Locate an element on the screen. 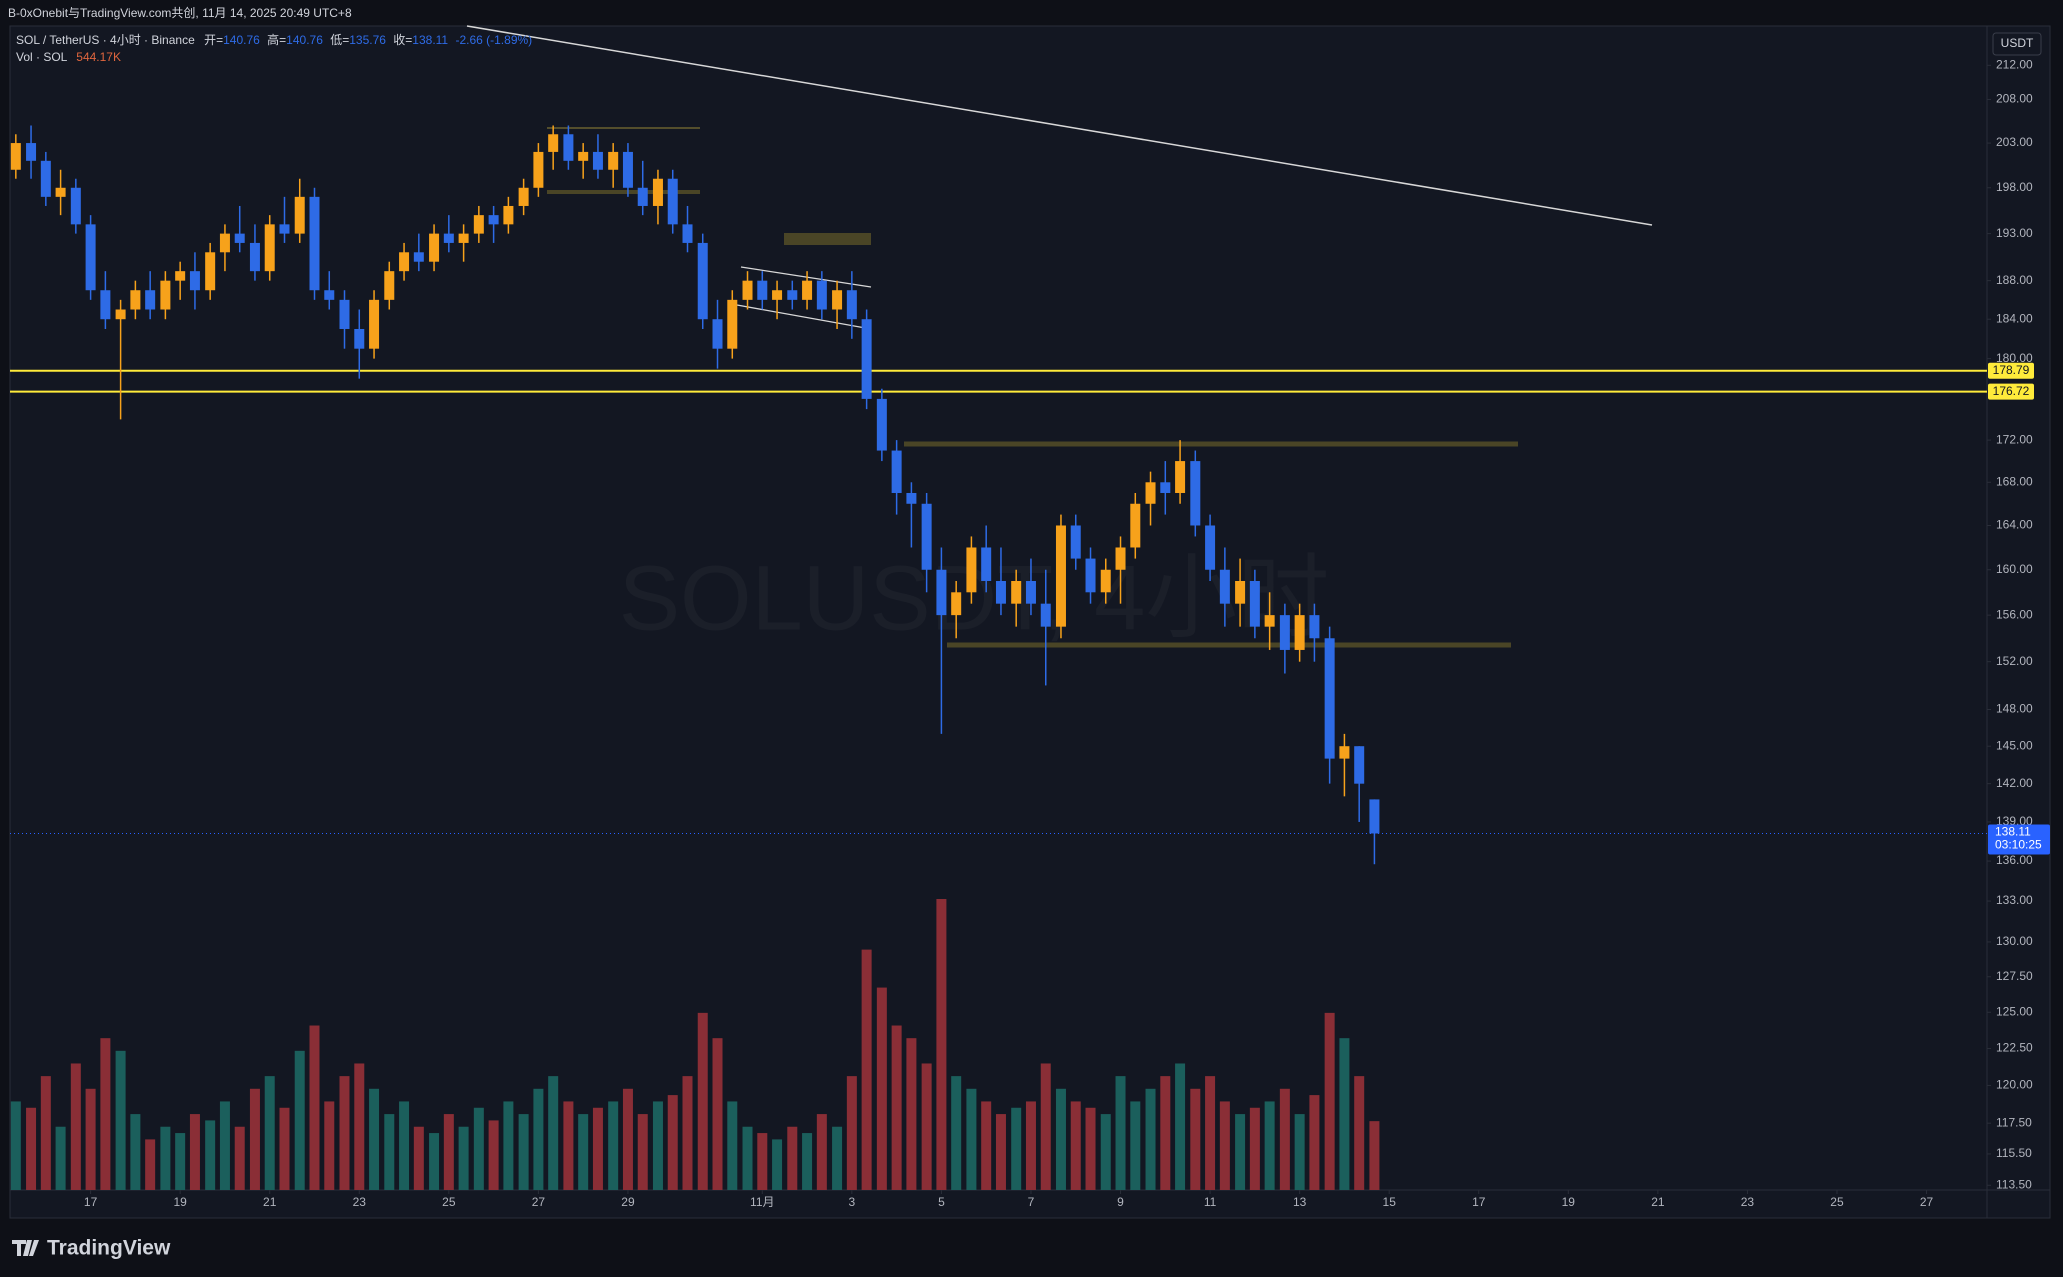  y-tick-label: 198.00 is located at coordinates (2014, 187).